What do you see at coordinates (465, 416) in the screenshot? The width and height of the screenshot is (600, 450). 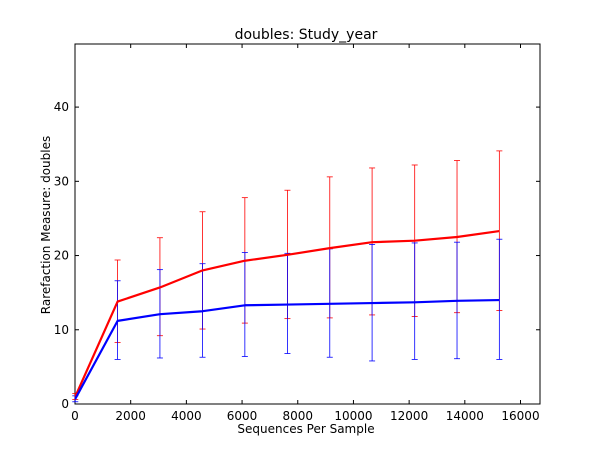 I see `x-tick-label: 14000` at bounding box center [465, 416].